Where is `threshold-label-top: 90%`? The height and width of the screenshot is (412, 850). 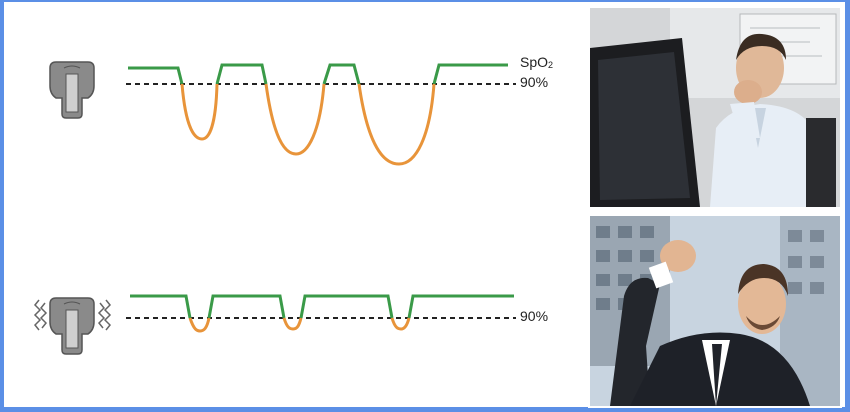 threshold-label-top: 90% is located at coordinates (534, 82).